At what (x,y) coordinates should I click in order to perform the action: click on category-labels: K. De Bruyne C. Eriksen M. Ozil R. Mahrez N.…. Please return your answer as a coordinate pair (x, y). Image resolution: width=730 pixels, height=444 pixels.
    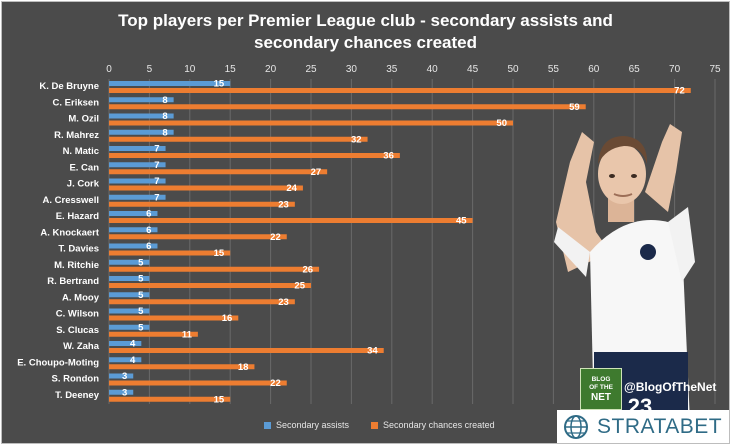
    Looking at the image, I should click on (58, 241).